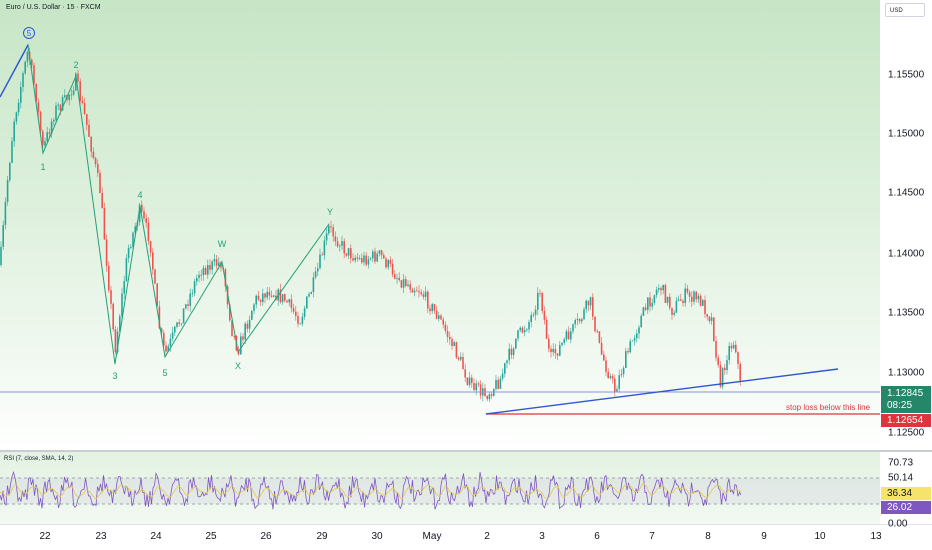 This screenshot has height=550, width=932. Describe the element at coordinates (905, 393) in the screenshot. I see `current-price-value: 1.12845` at that location.